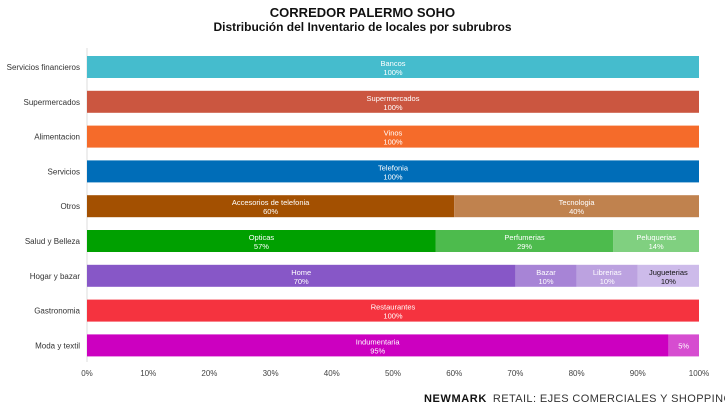 The width and height of the screenshot is (725, 413). I want to click on segment-label: Bancos, so click(392, 63).